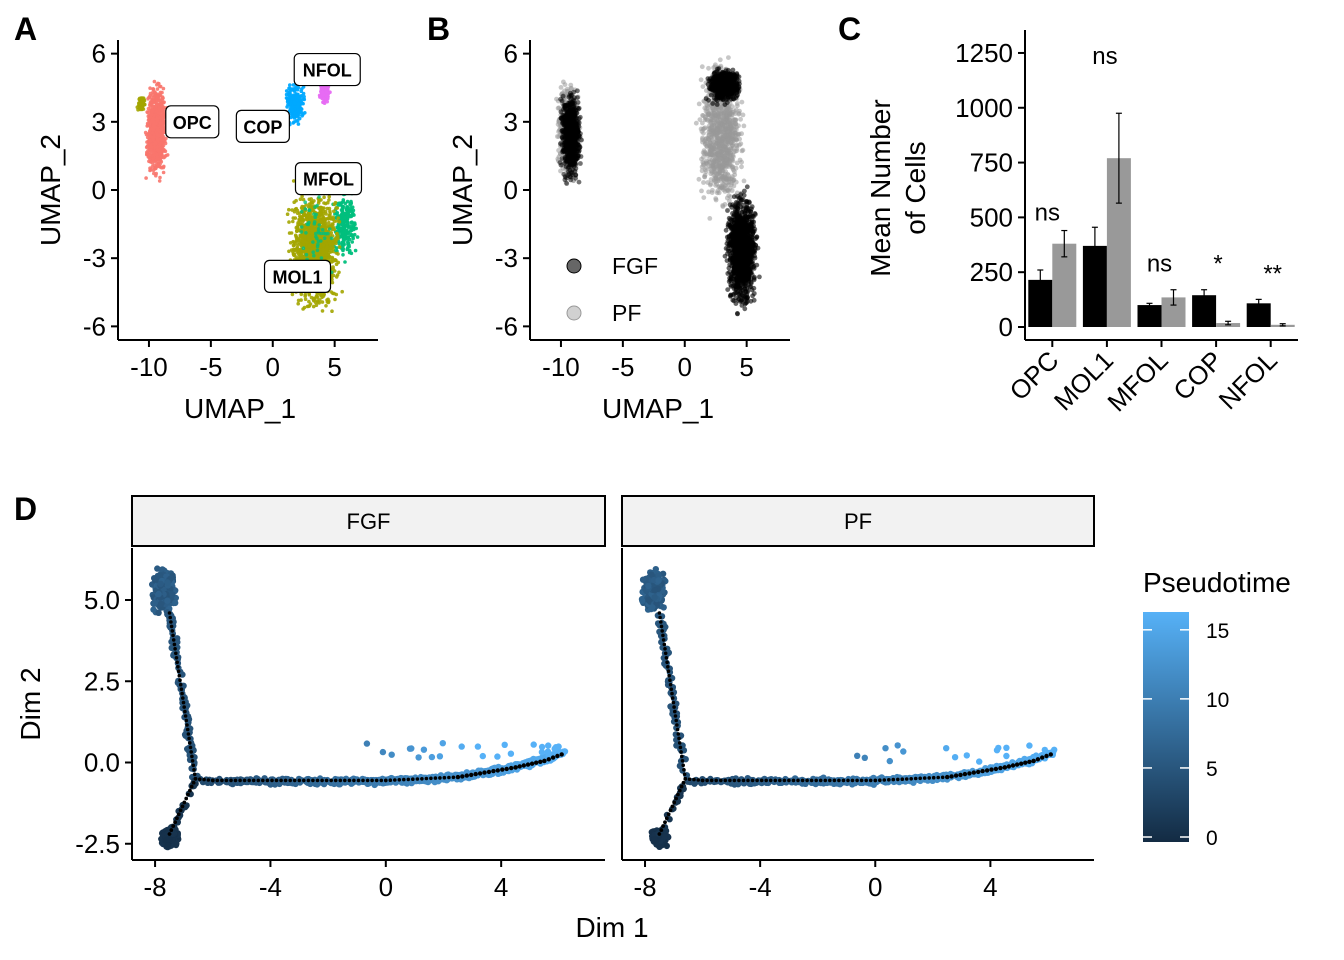 This screenshot has width=1344, height=960. What do you see at coordinates (1064, 285) in the screenshot?
I see `bar-opc-pf` at bounding box center [1064, 285].